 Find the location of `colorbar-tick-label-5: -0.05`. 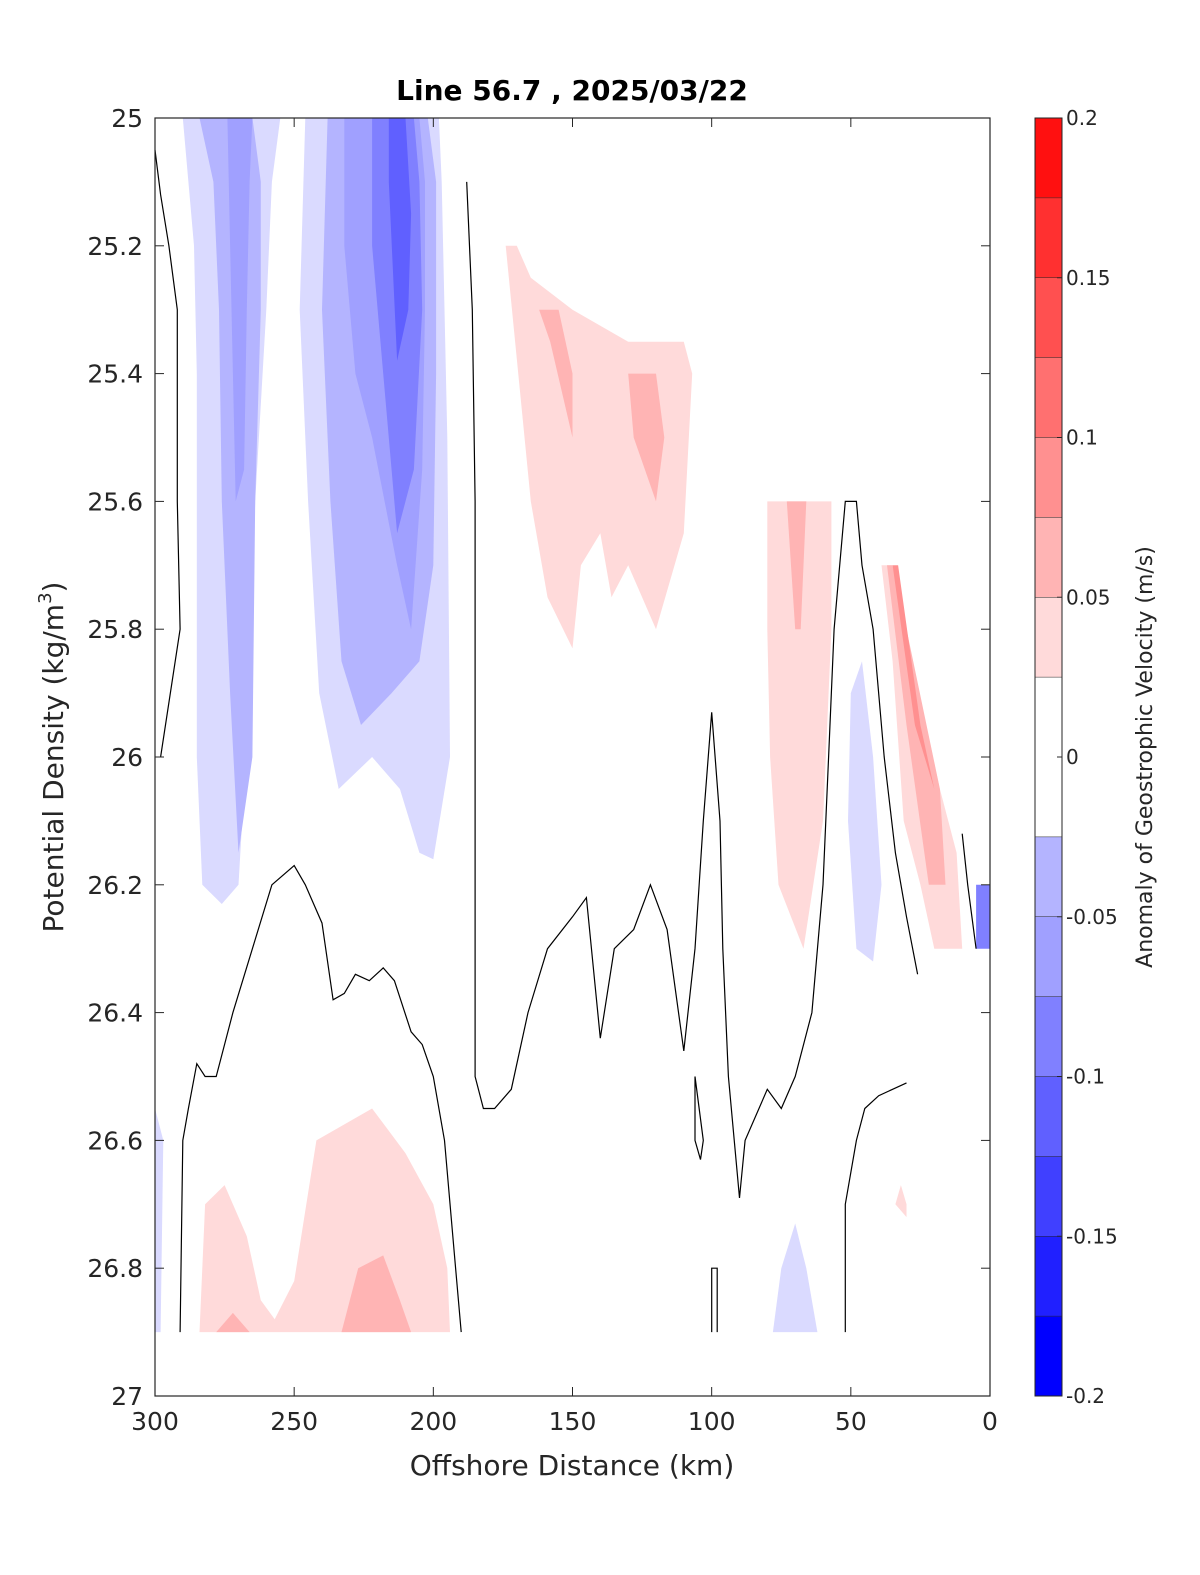

colorbar-tick-label-5: -0.05 is located at coordinates (1092, 917).